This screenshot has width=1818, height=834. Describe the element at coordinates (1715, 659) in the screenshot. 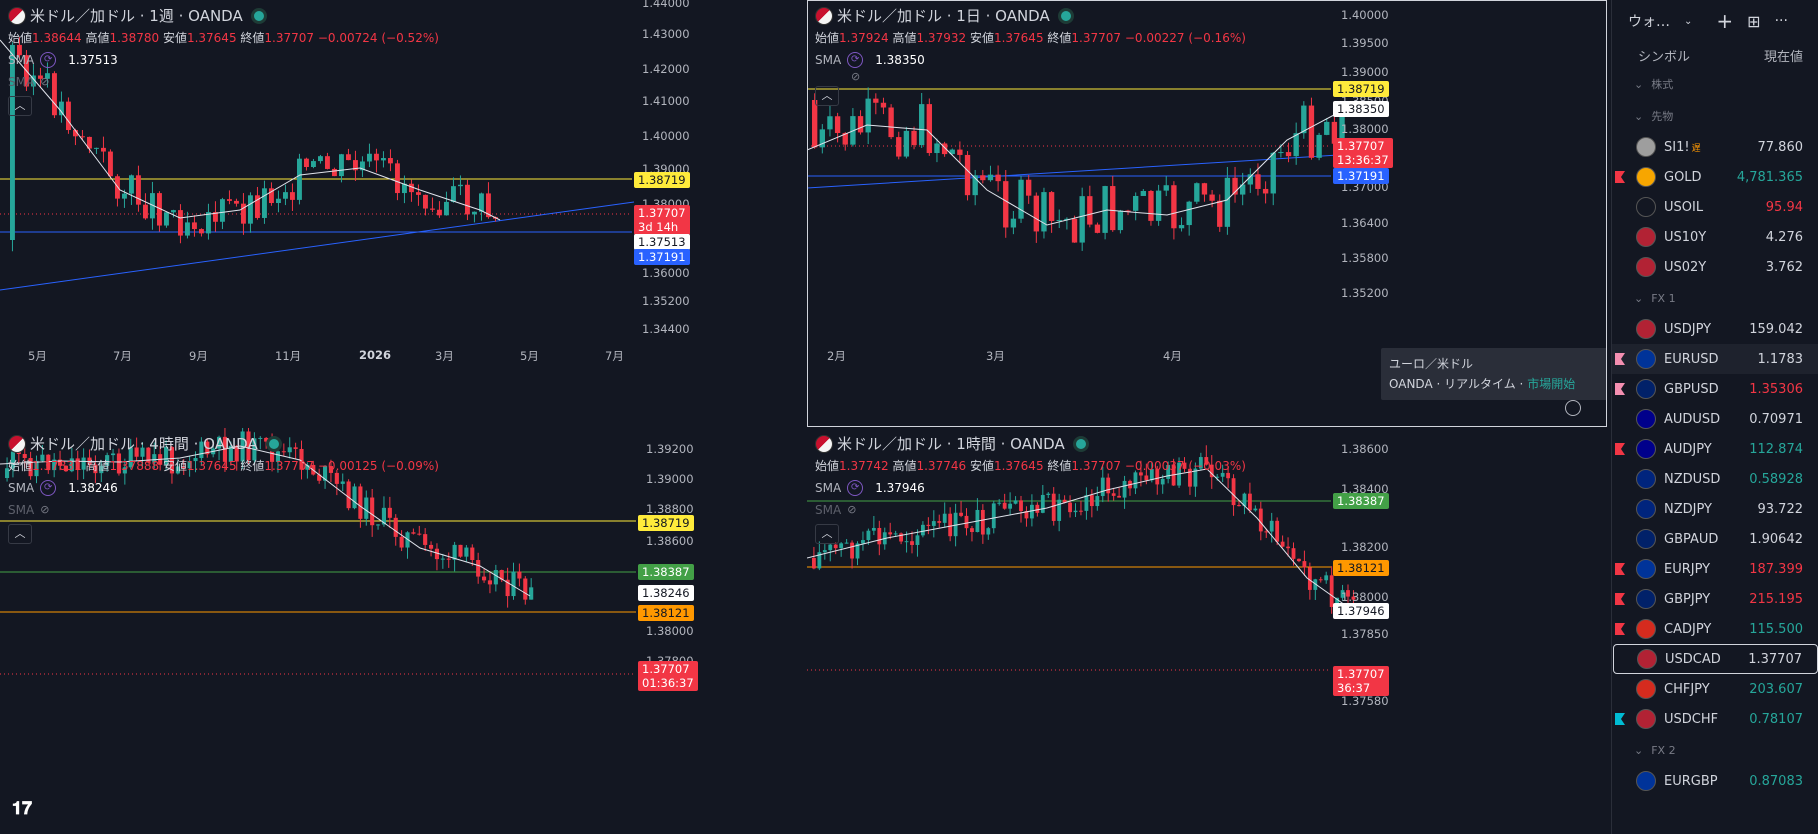

I see `watchlist-row: USDCAD 1.37707` at that location.